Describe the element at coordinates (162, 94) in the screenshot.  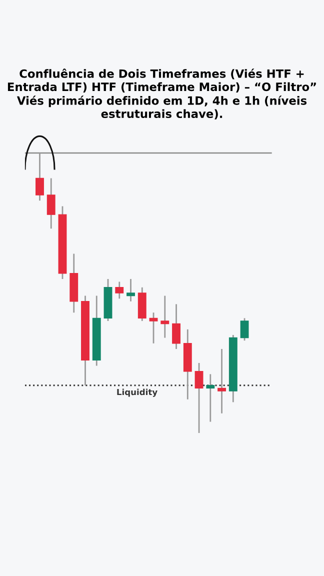
I see `chart-title: Confluência de Dois Timeframes (Viés HTF + Entrada LTF) HTF (Timeframe Maior) – “O Filtro” Viés primário definido em 1D, 4h e 1h (níveis estruturais chave).` at that location.